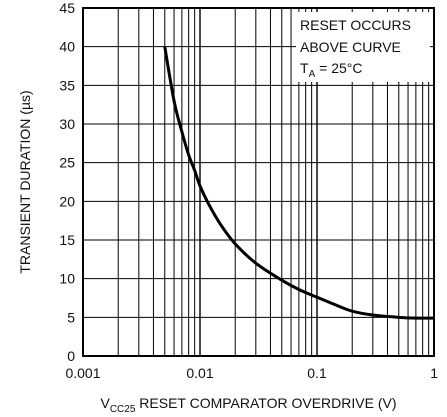  What do you see at coordinates (350, 47) in the screenshot?
I see `annotation-line-2: ABOVE CURVE` at bounding box center [350, 47].